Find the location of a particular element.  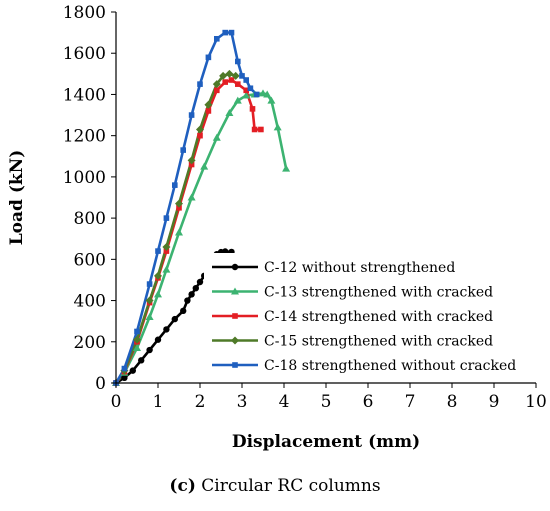

y-tick-label: 600 is located at coordinates (90, 260).